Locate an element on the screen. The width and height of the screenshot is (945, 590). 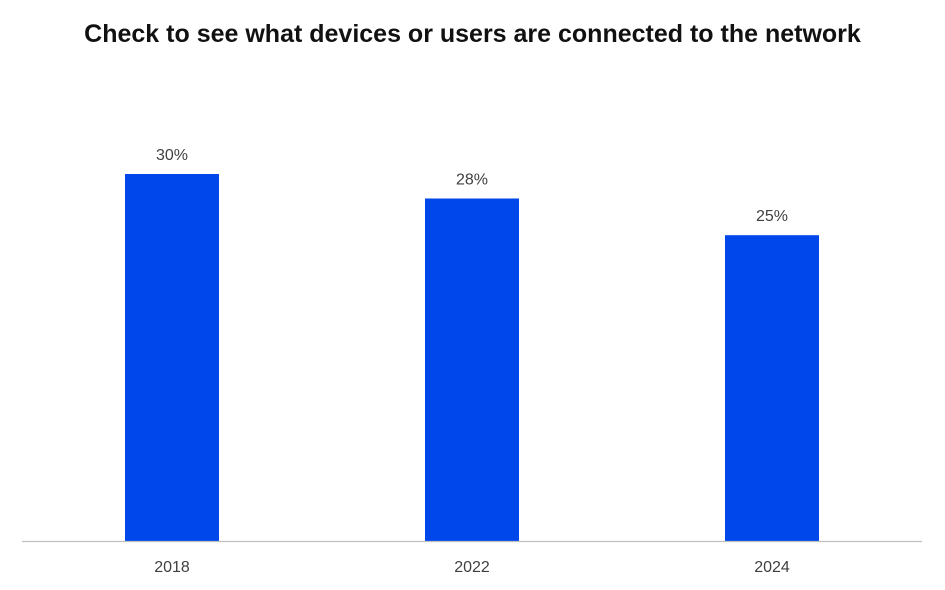
x-tick-label-2024: 2024 is located at coordinates (772, 567).